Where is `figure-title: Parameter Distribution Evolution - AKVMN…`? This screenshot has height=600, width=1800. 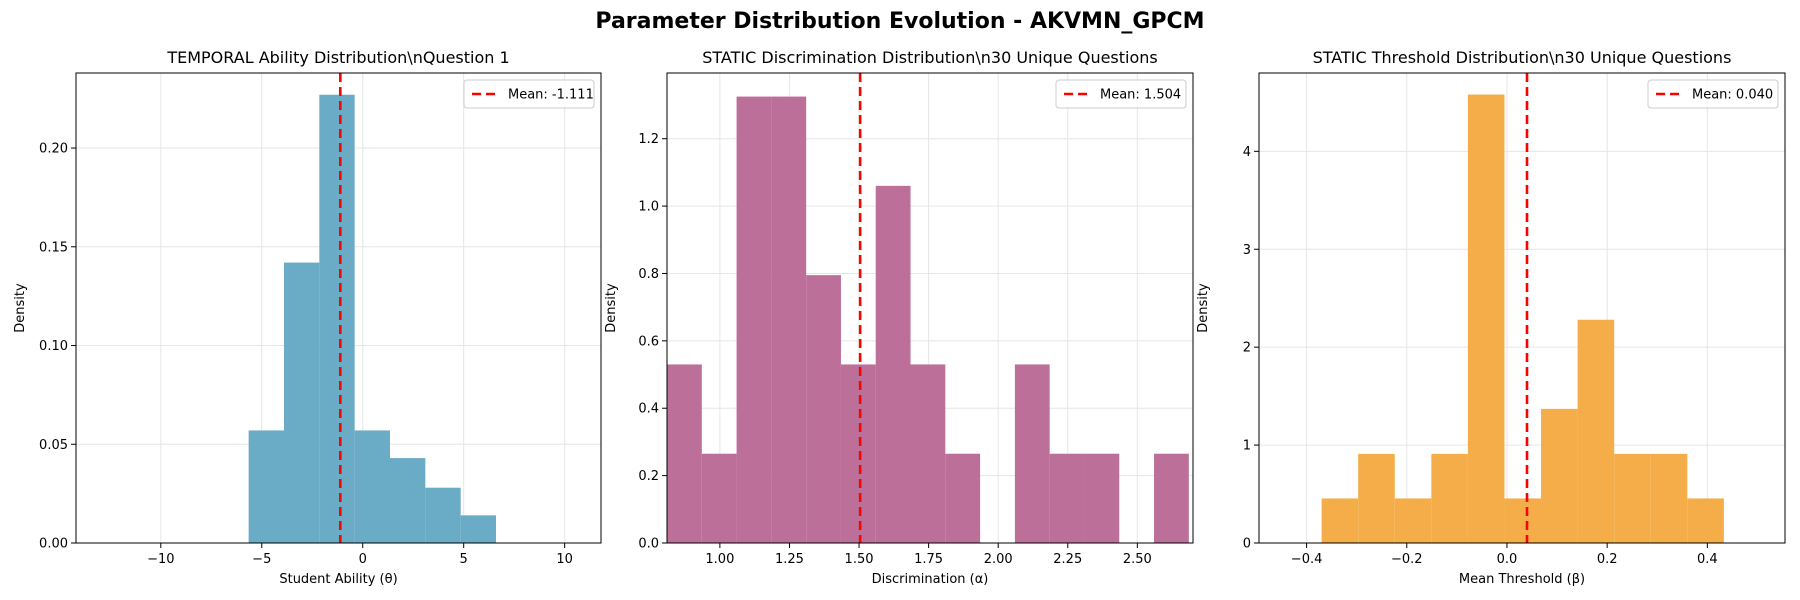
figure-title: Parameter Distribution Evolution - AKVMN… is located at coordinates (899, 21).